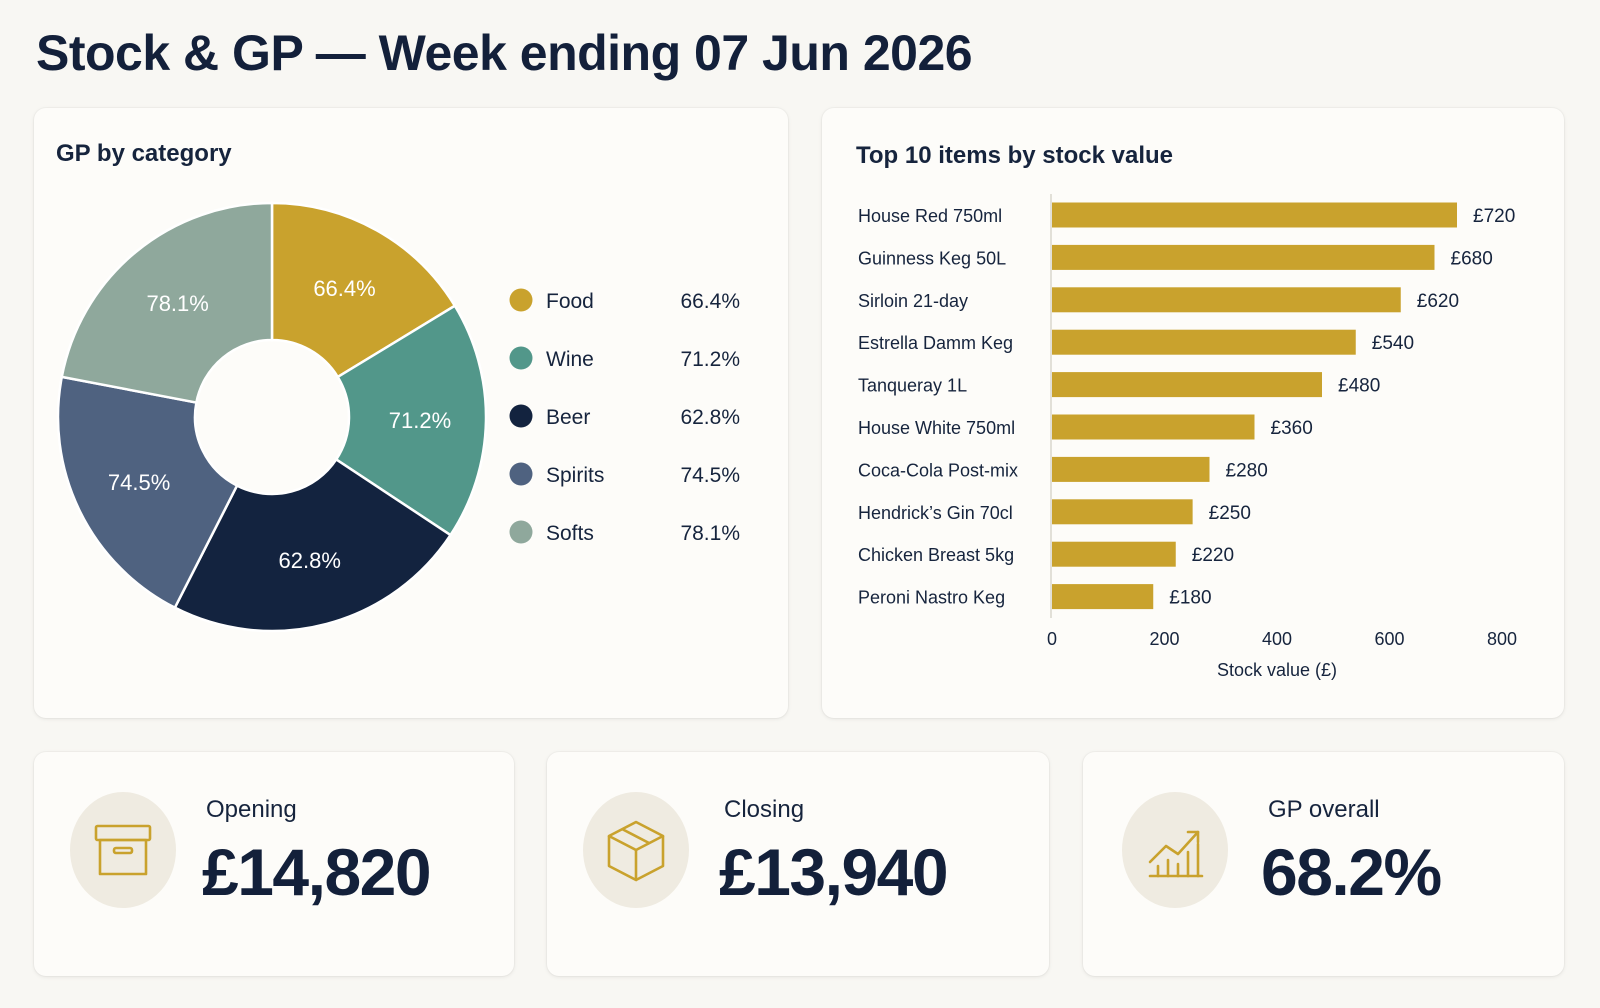 The image size is (1600, 1008). I want to click on donut-slice-beer, so click(313, 545).